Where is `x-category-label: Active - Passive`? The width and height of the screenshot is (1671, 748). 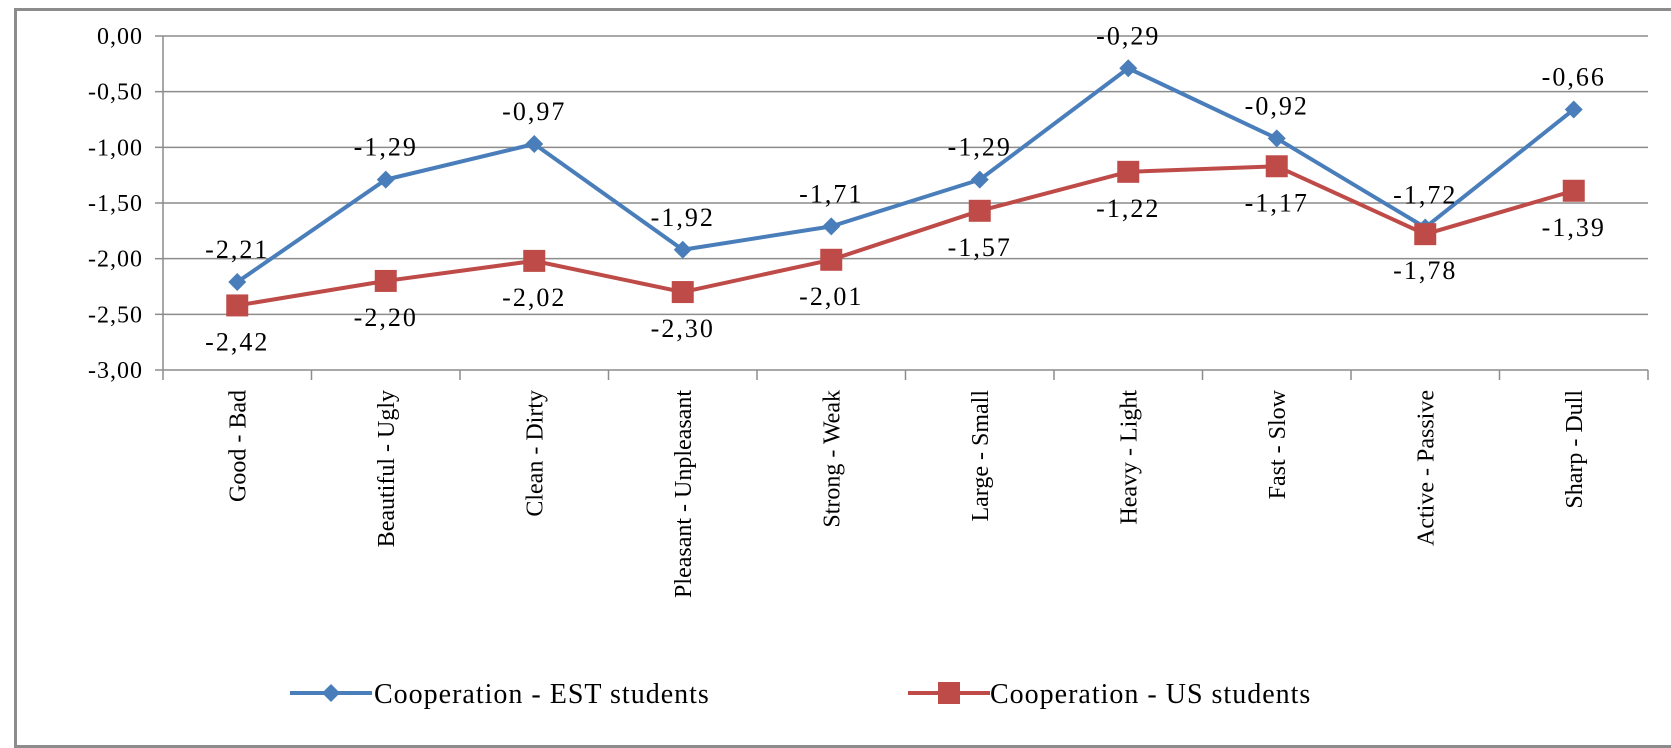 x-category-label: Active - Passive is located at coordinates (1426, 468).